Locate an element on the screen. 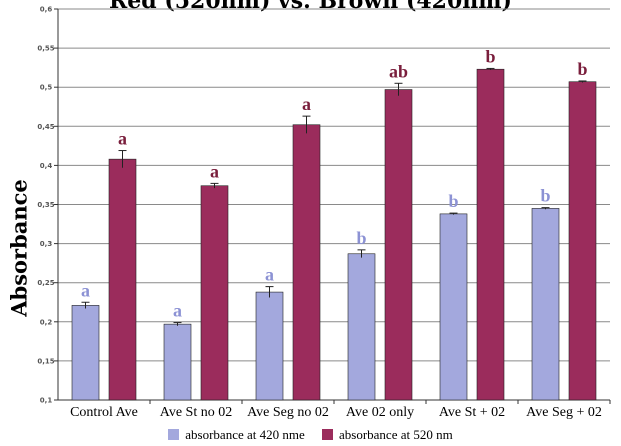  y-tick-label: 0,2 is located at coordinates (46, 322).